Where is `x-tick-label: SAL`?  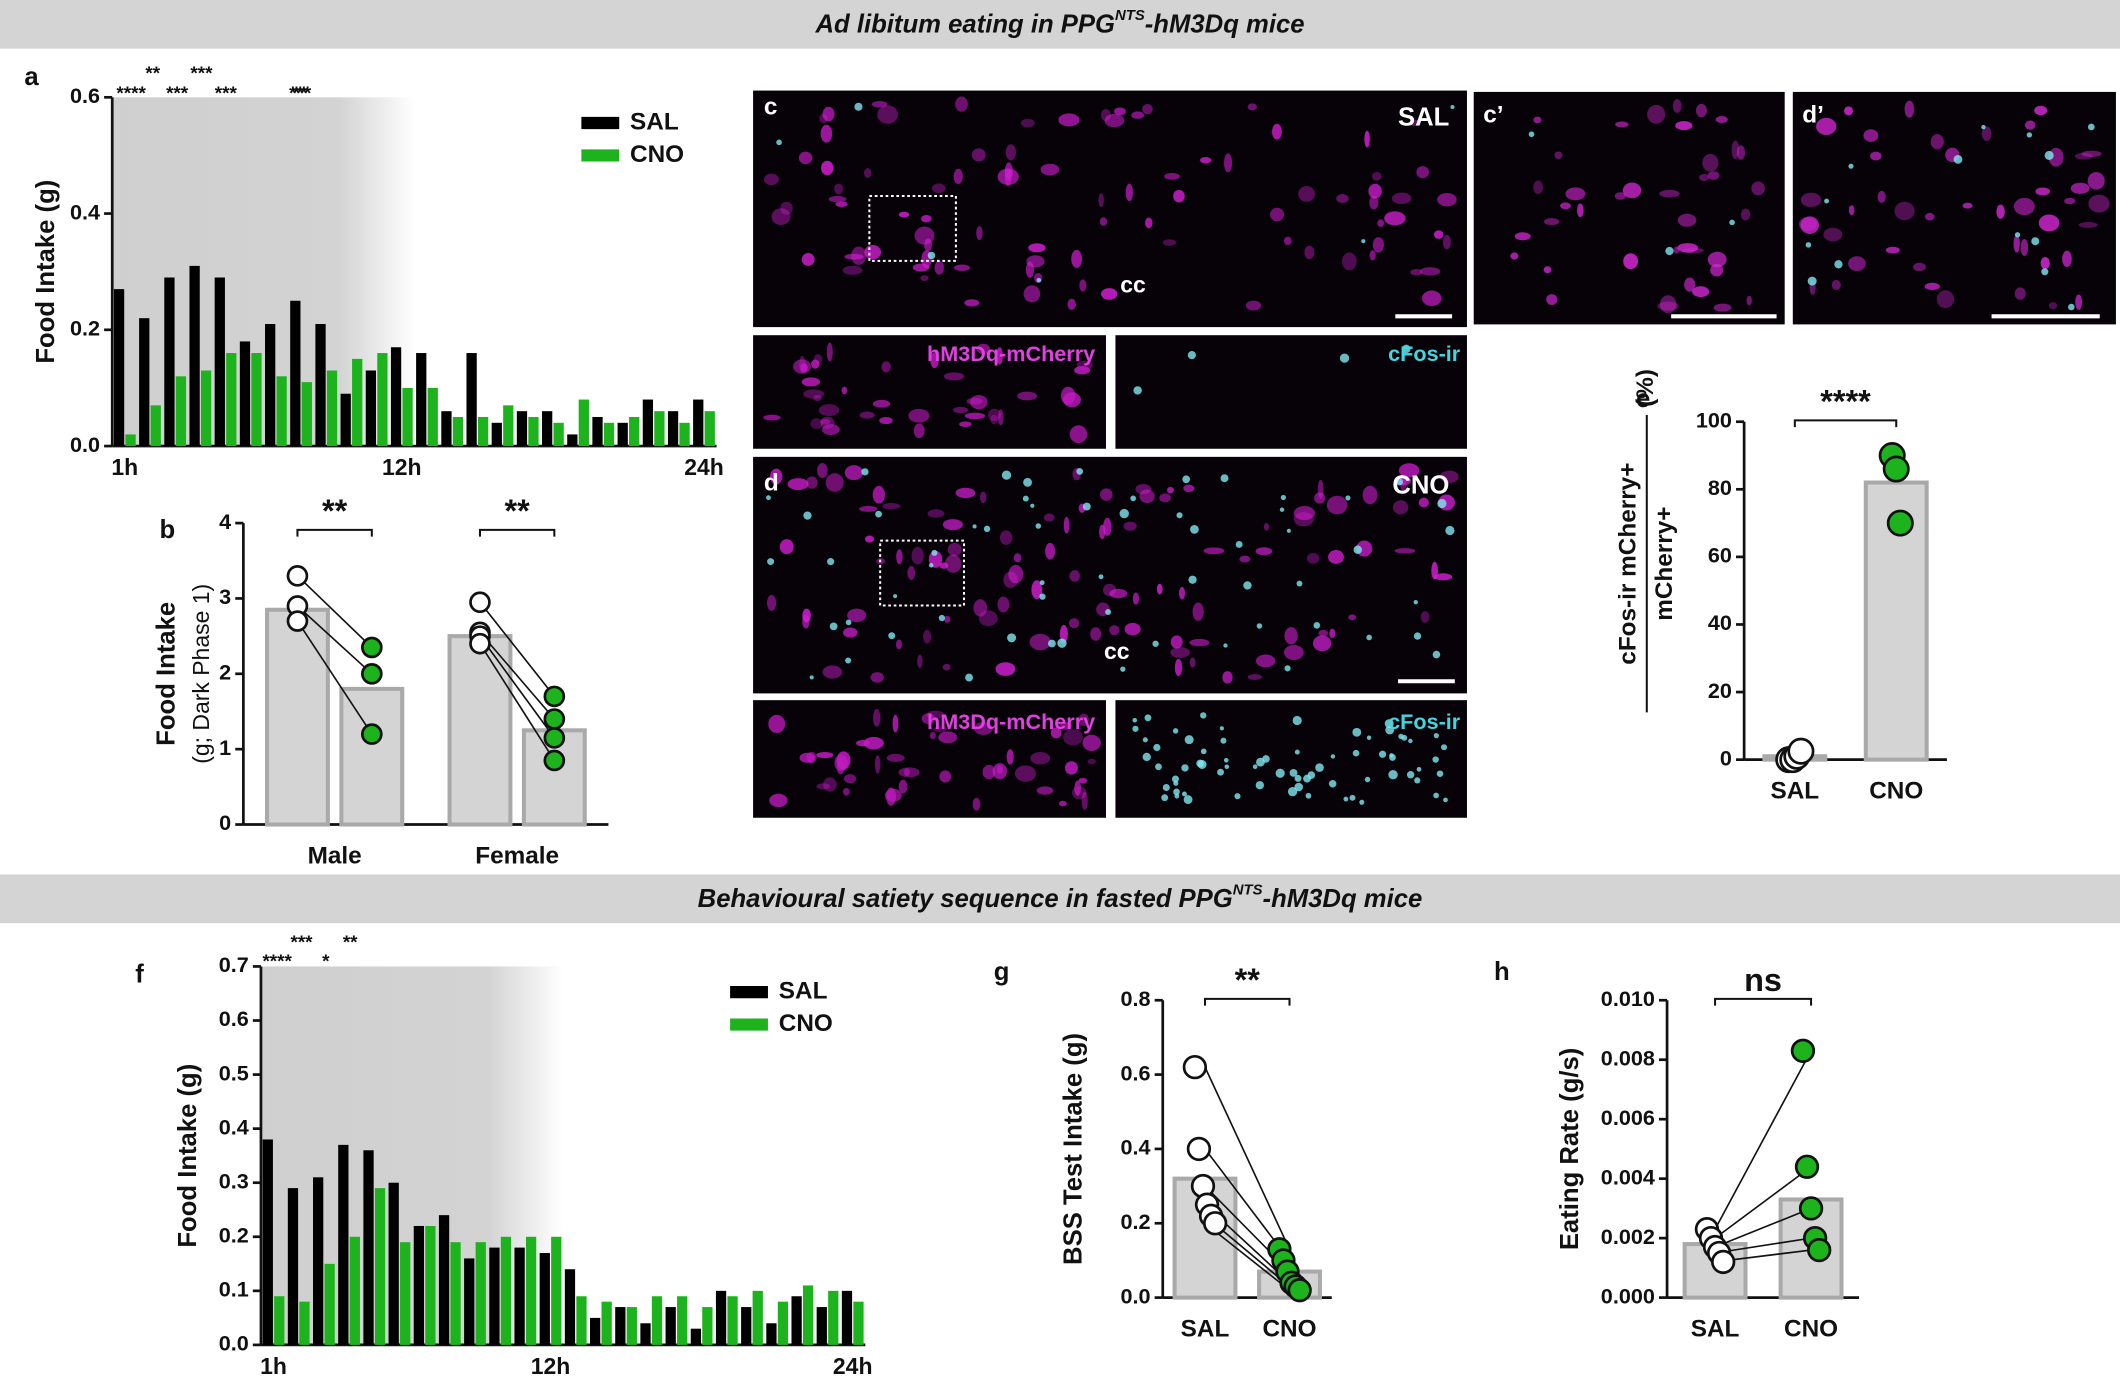
x-tick-label: SAL is located at coordinates (1205, 1328).